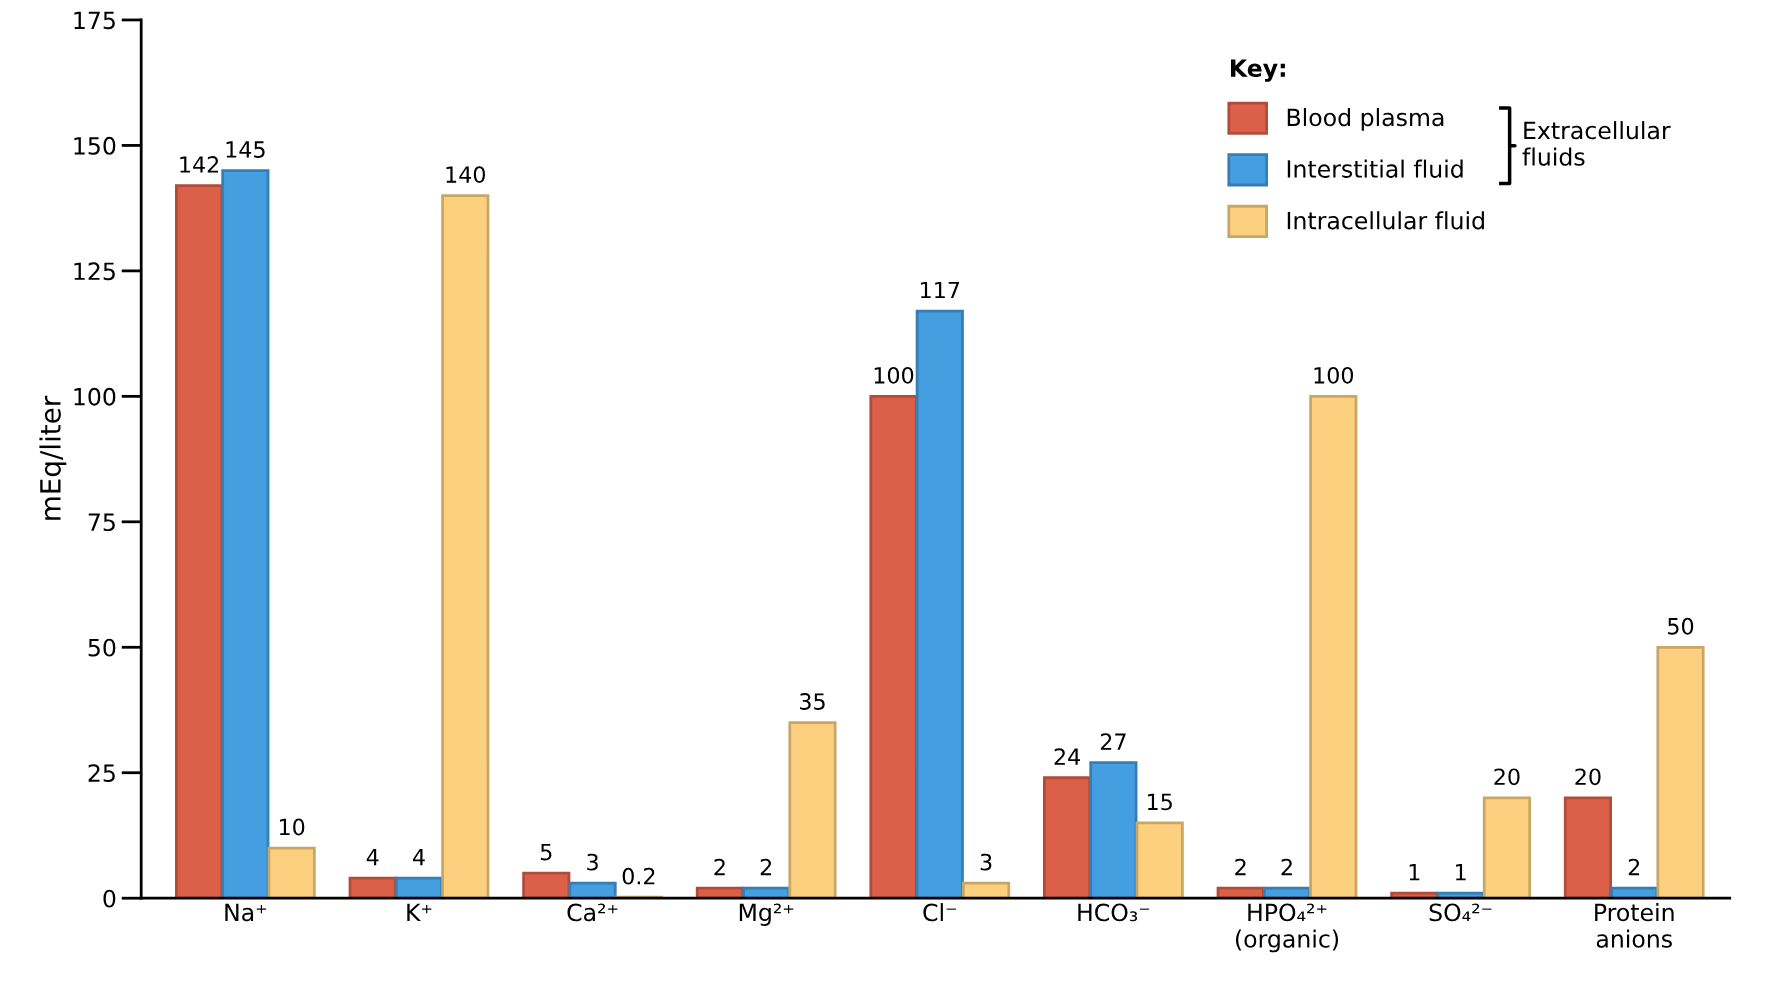 The width and height of the screenshot is (1765, 998). Describe the element at coordinates (592, 912) in the screenshot. I see `x-tick-label: Ca²⁺` at that location.